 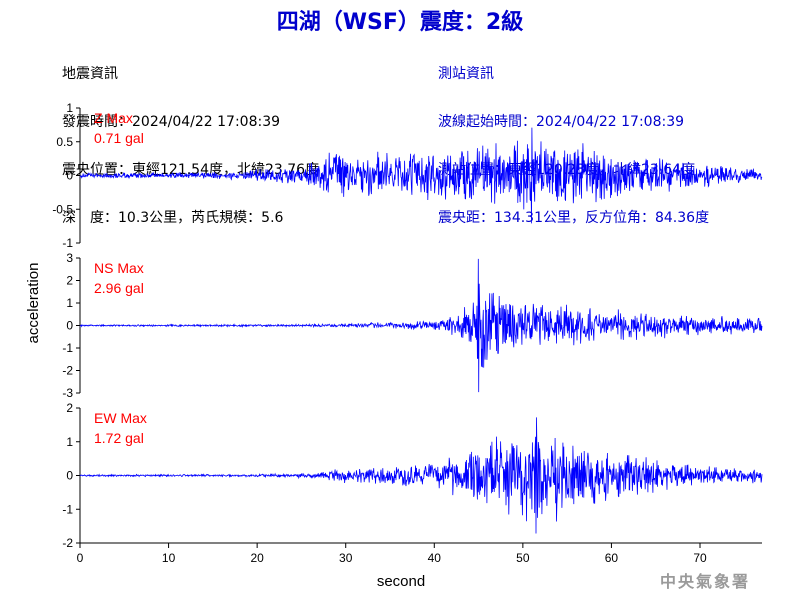 What do you see at coordinates (119, 438) in the screenshot?
I see `max-value-ew: 1.72 gal` at bounding box center [119, 438].